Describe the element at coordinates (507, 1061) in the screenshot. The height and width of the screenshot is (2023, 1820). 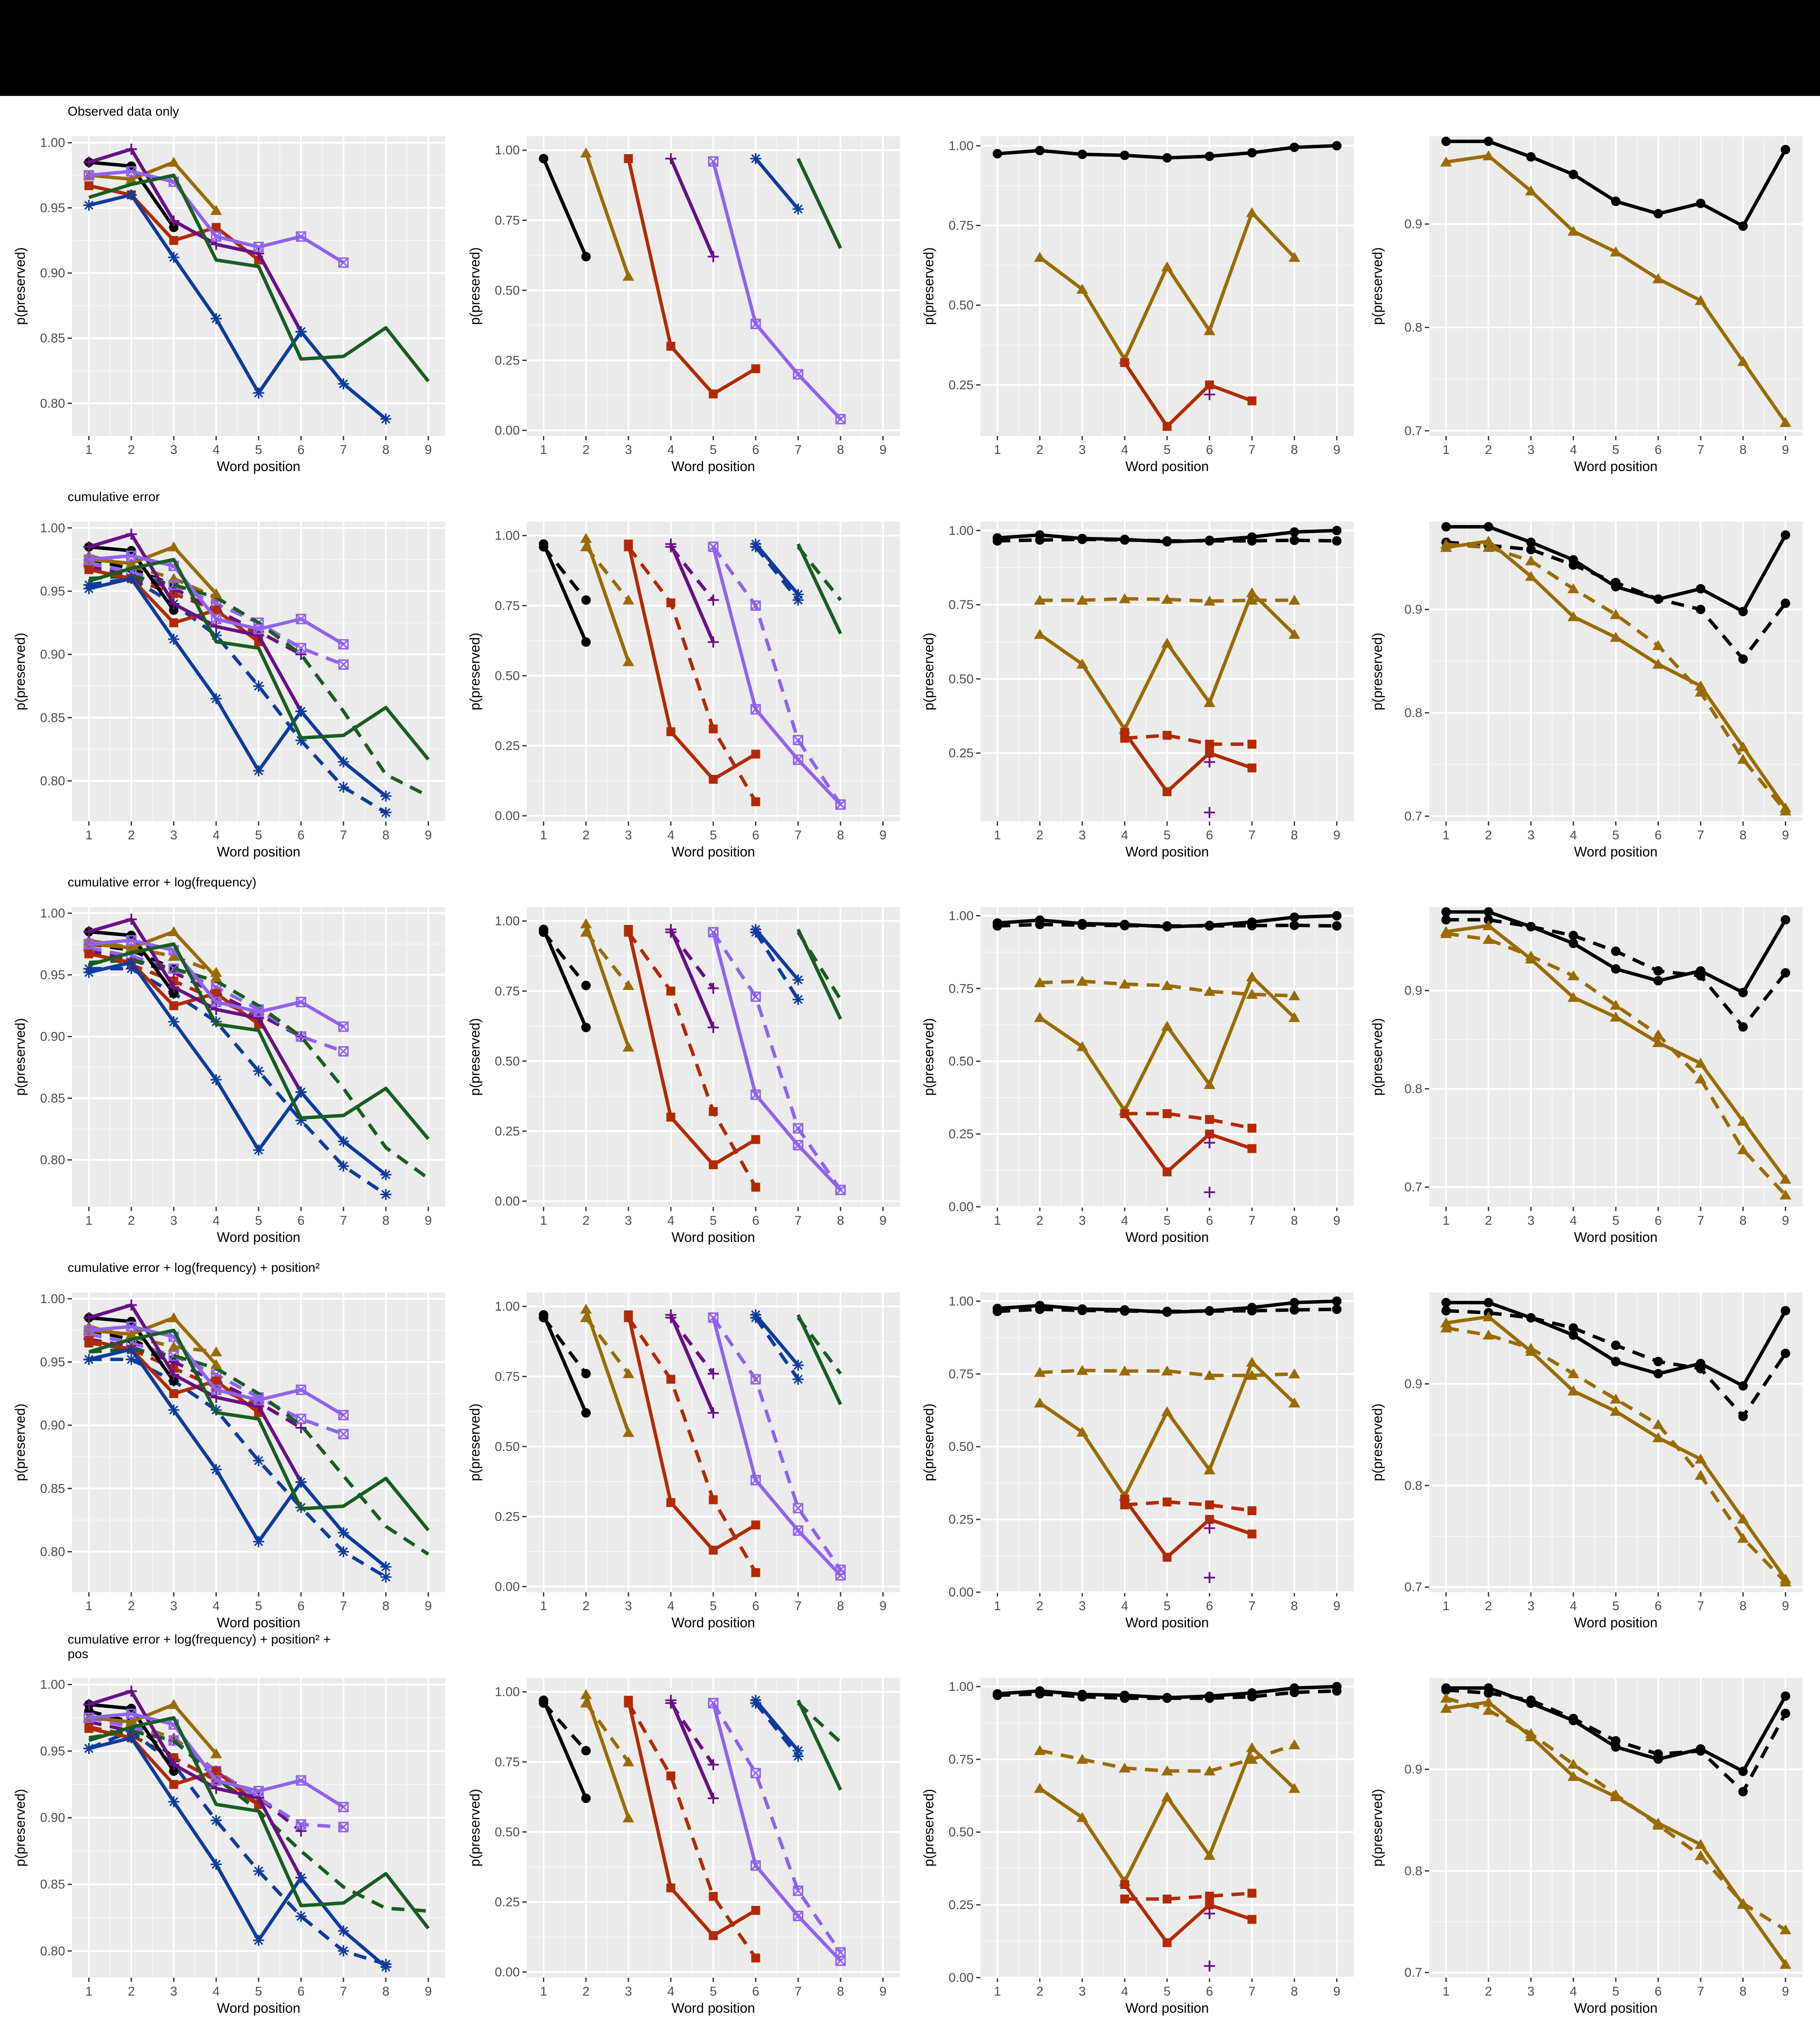
I see `tick-label-y: 0.50` at that location.